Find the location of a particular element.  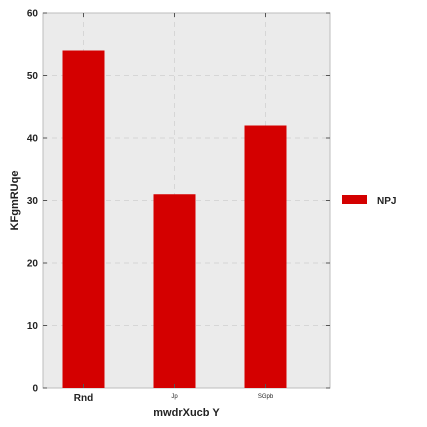

legend: NPJ is located at coordinates (369, 201).